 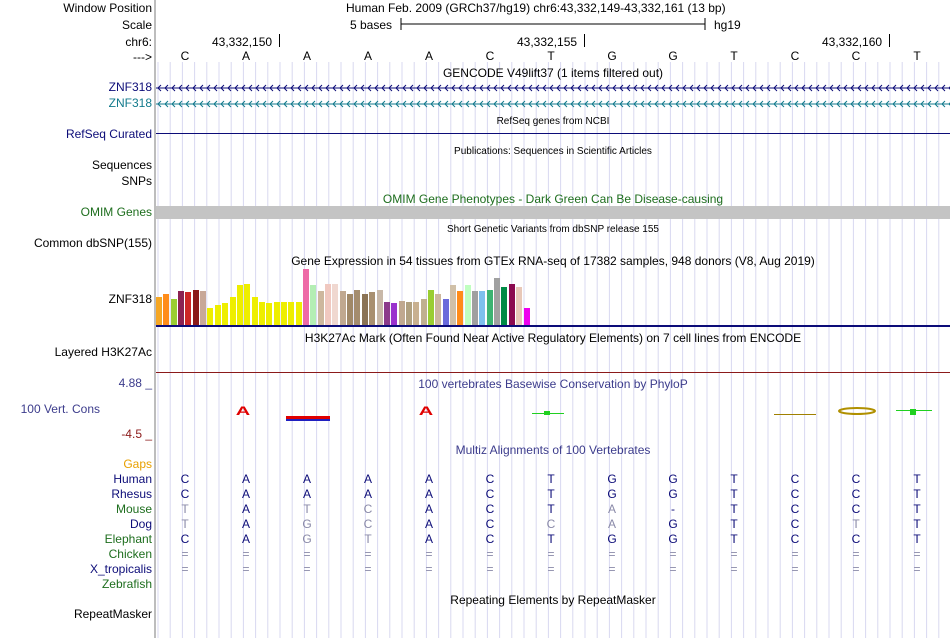 What do you see at coordinates (133, 509) in the screenshot?
I see `species-label: Mouse` at bounding box center [133, 509].